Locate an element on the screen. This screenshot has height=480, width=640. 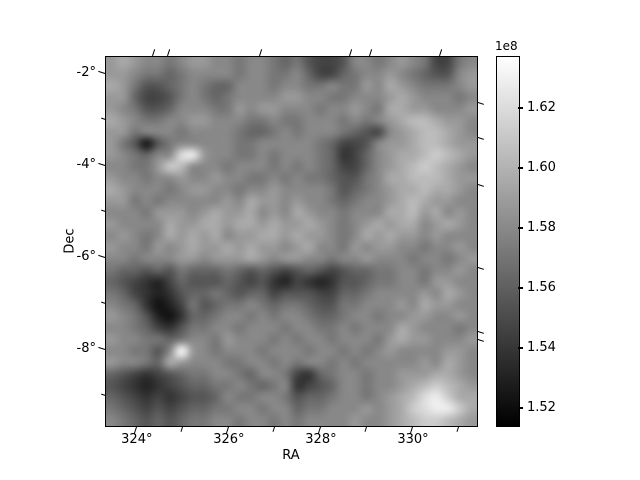
colorbar-offset-label: 1e8 is located at coordinates (506, 46).